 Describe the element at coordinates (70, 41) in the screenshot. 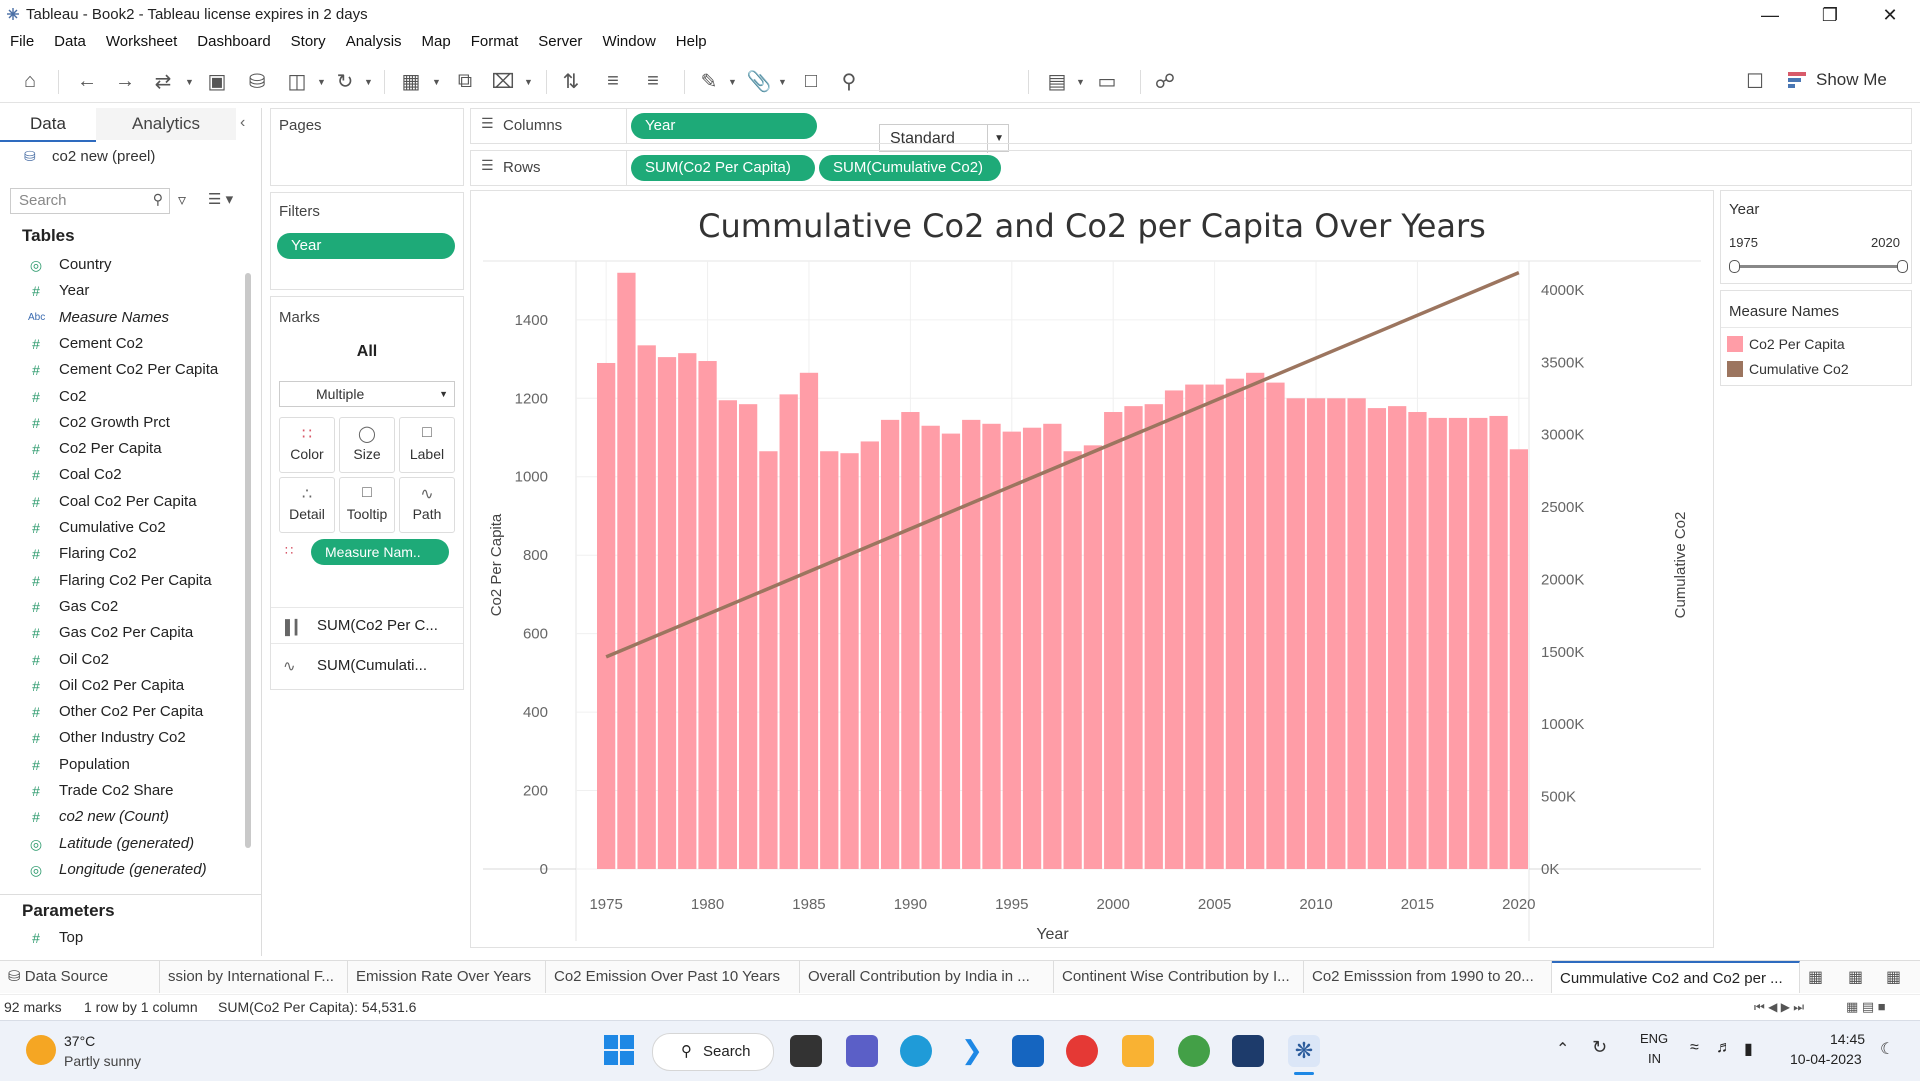

I see `menu-data: Data` at that location.